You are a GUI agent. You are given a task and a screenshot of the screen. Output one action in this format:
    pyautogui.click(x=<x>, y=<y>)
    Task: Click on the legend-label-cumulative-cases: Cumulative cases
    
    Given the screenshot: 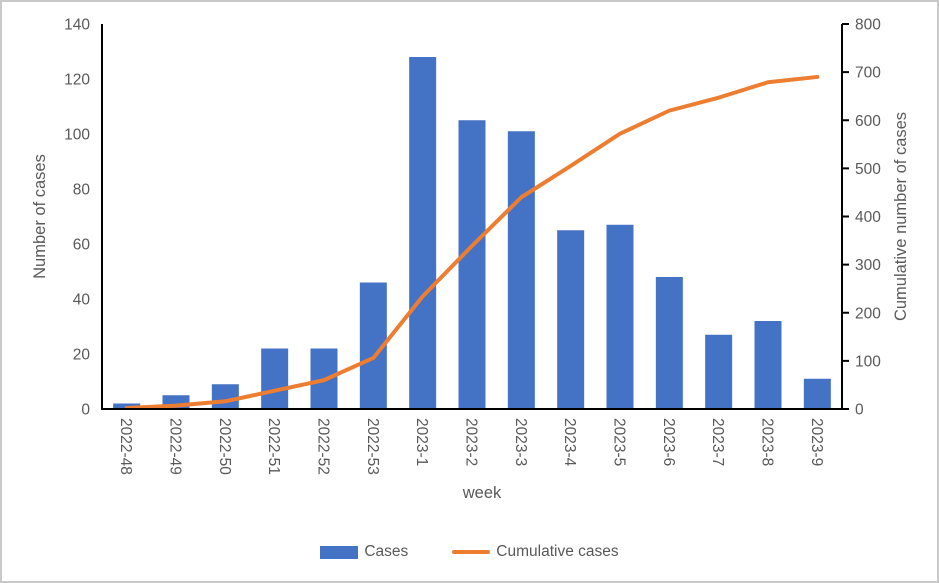 What is the action you would take?
    pyautogui.click(x=557, y=552)
    